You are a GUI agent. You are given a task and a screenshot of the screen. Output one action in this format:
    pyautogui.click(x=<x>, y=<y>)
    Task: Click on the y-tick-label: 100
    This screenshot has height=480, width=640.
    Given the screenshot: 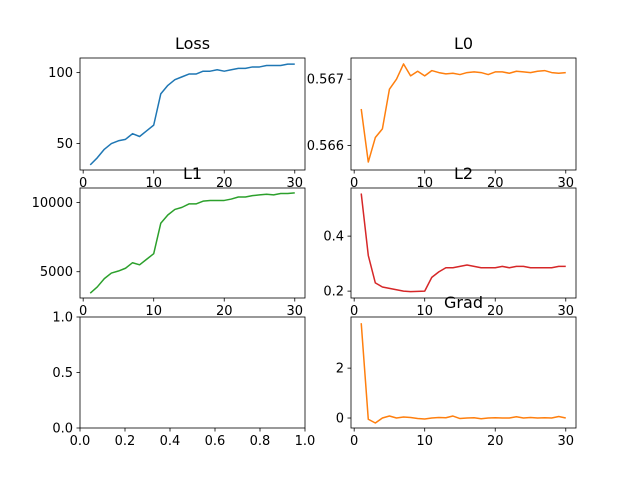 What is the action you would take?
    pyautogui.click(x=60, y=73)
    